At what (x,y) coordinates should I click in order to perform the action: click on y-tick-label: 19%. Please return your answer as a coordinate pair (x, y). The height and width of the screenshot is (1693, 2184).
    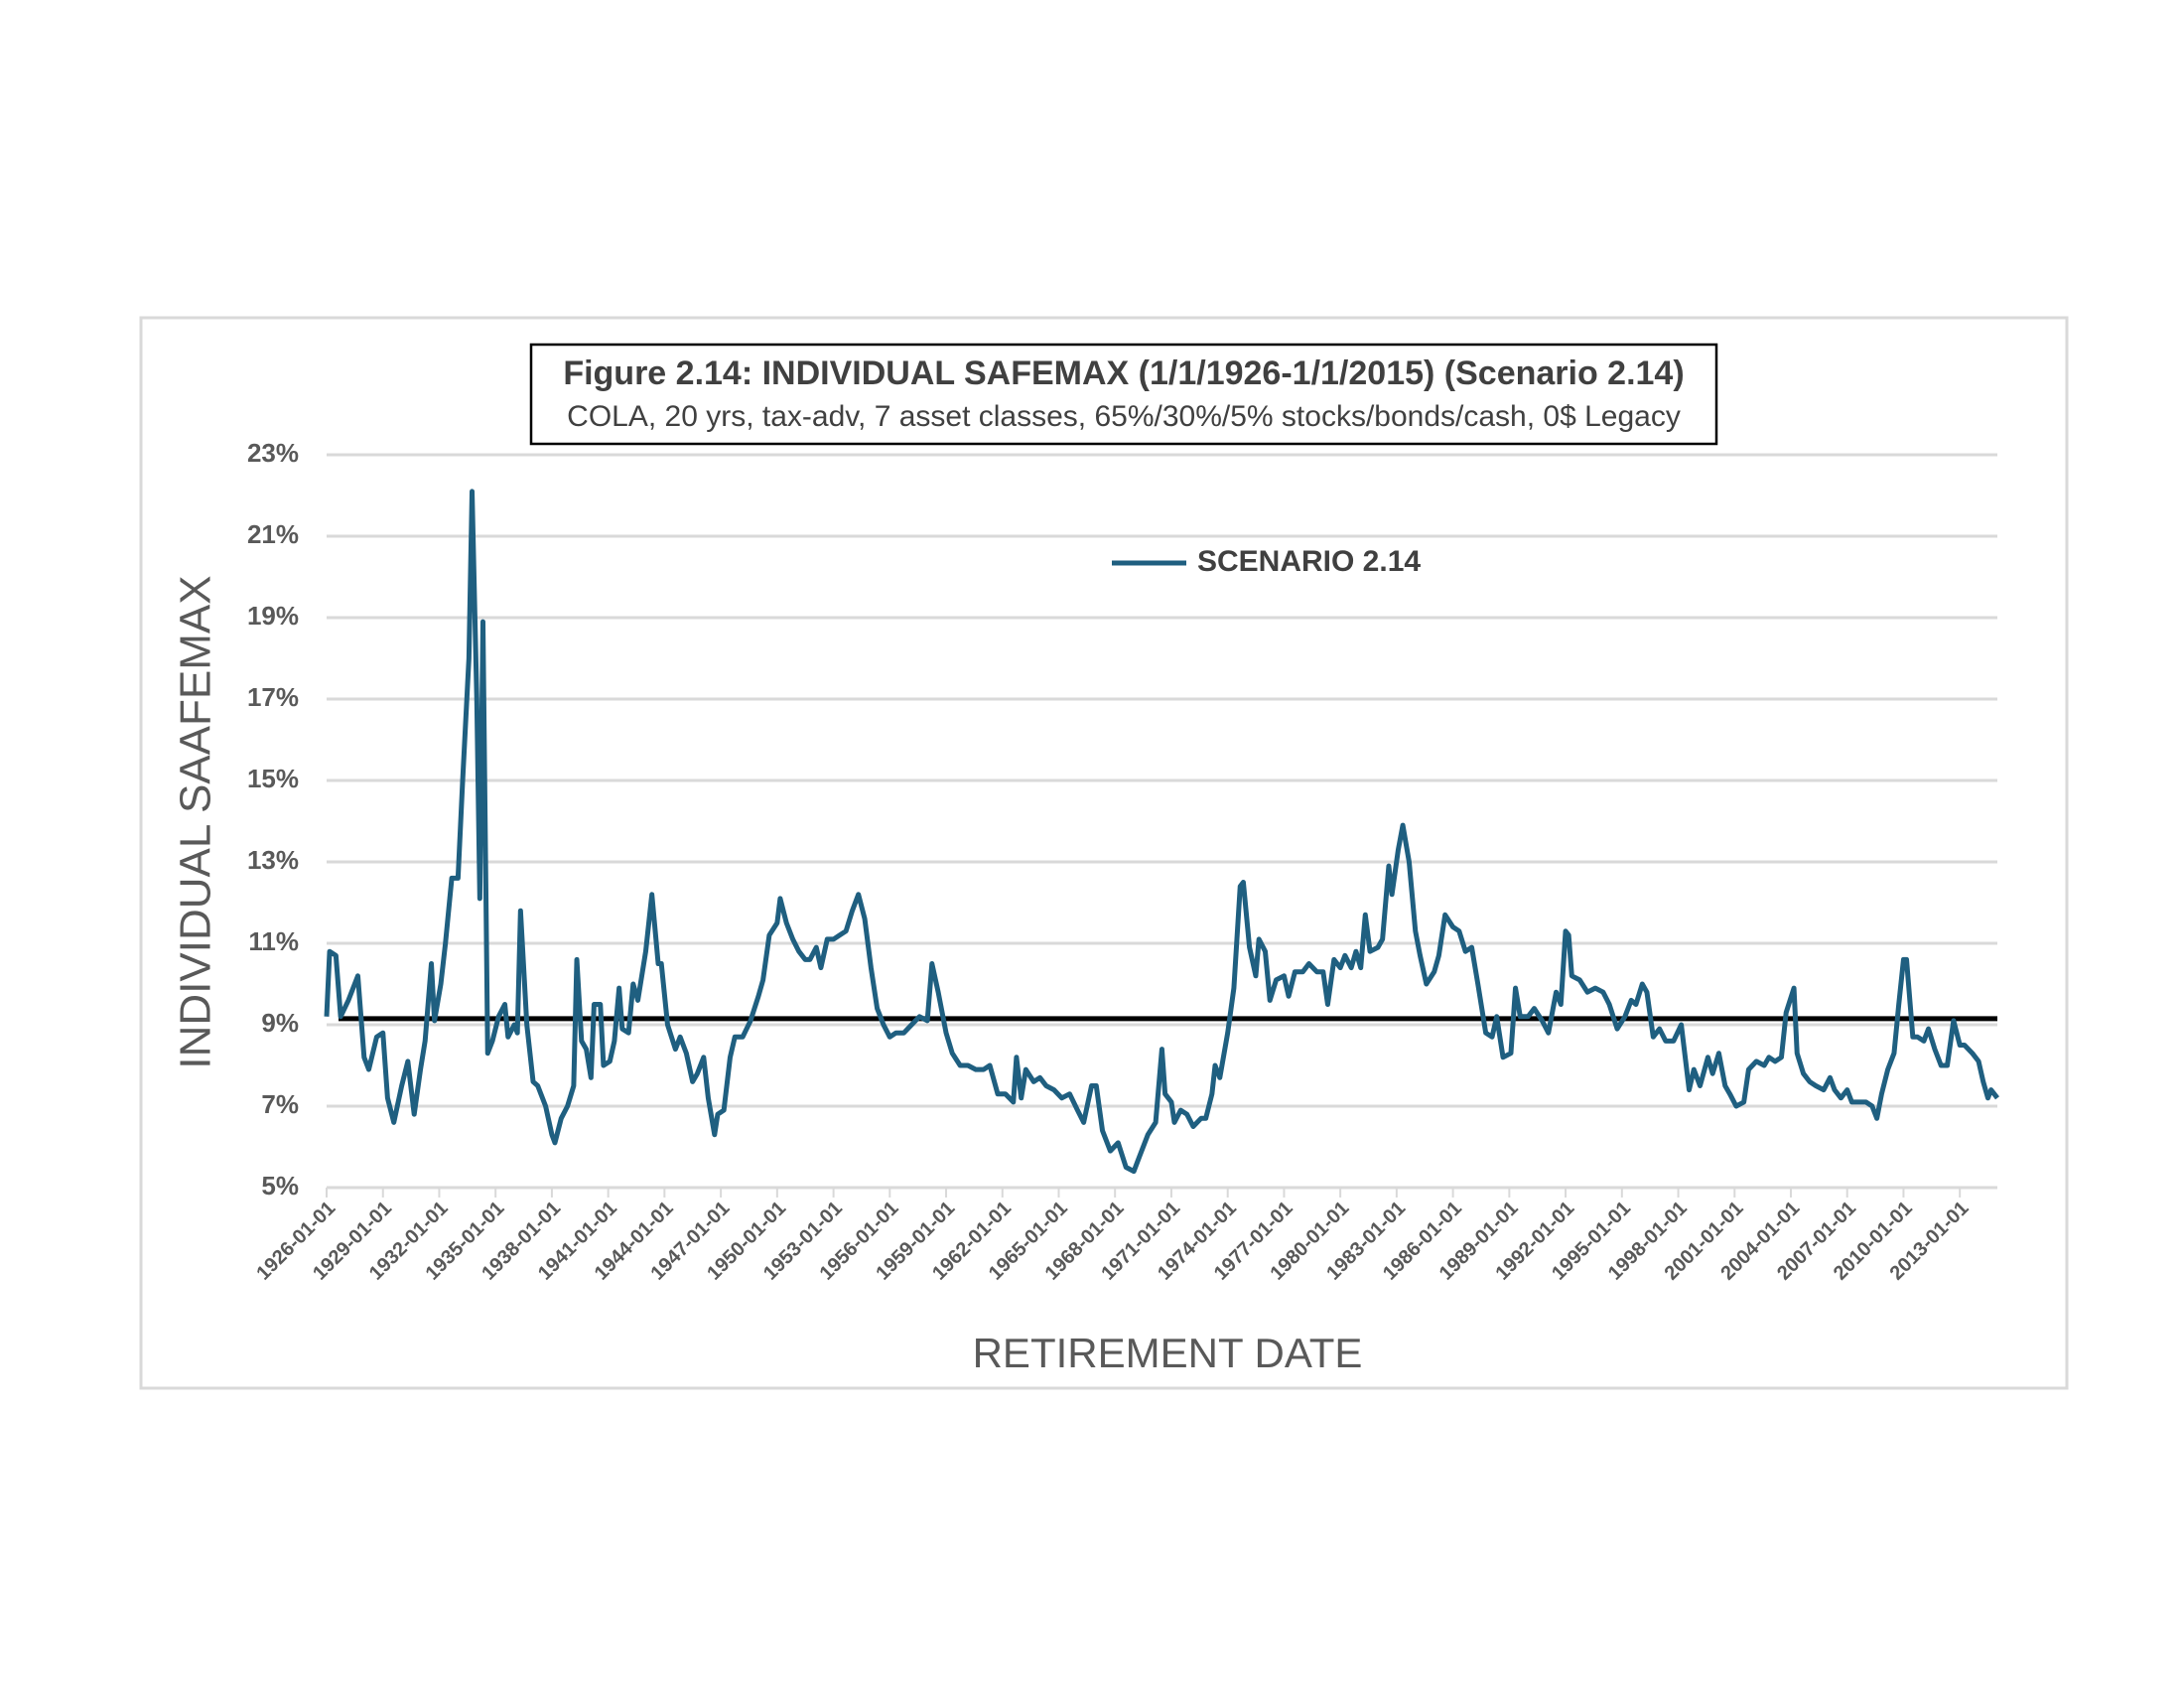
    Looking at the image, I should click on (273, 616).